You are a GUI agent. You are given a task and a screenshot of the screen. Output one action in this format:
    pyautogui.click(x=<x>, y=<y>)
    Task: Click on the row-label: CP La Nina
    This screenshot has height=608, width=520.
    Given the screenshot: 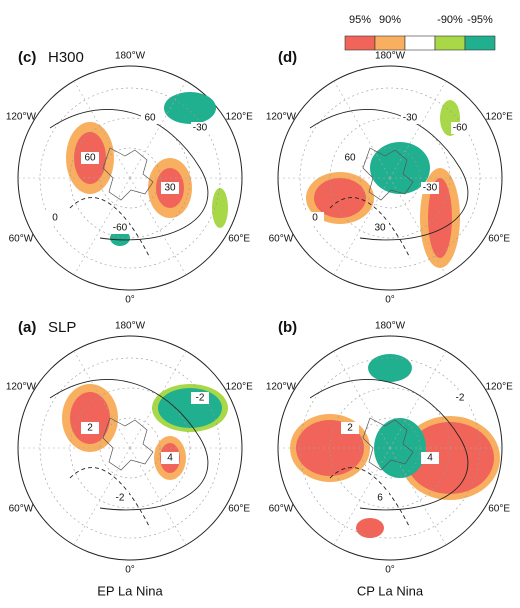 What is the action you would take?
    pyautogui.click(x=390, y=590)
    